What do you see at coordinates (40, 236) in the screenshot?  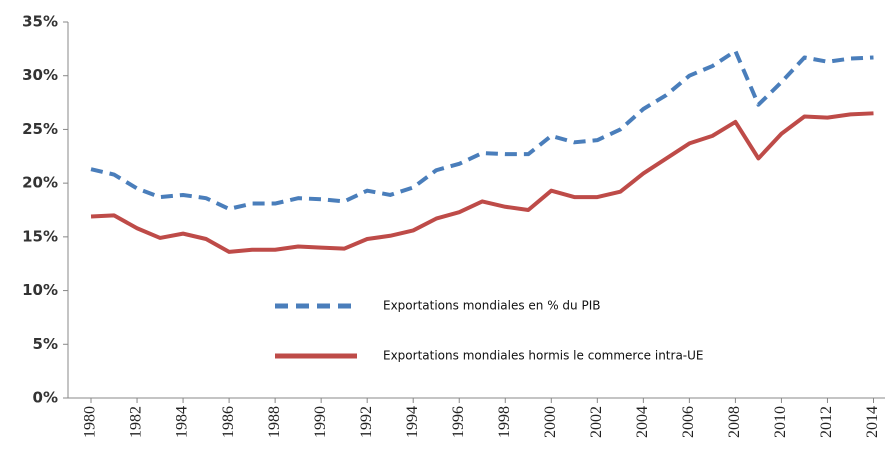 I see `y-tick-label: 15%` at bounding box center [40, 236].